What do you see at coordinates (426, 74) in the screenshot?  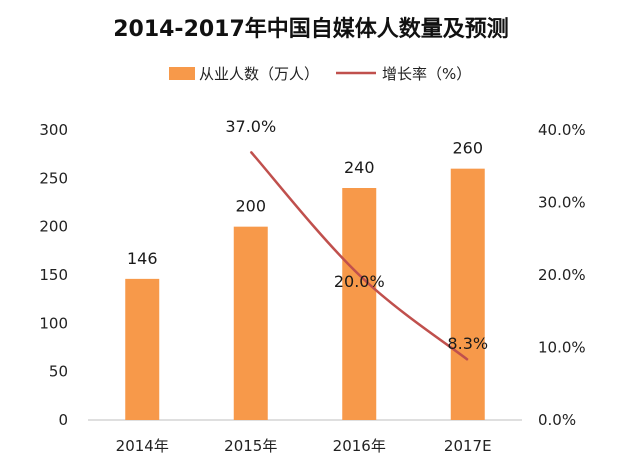 I see `legend-label-line: 增长率（%）` at bounding box center [426, 74].